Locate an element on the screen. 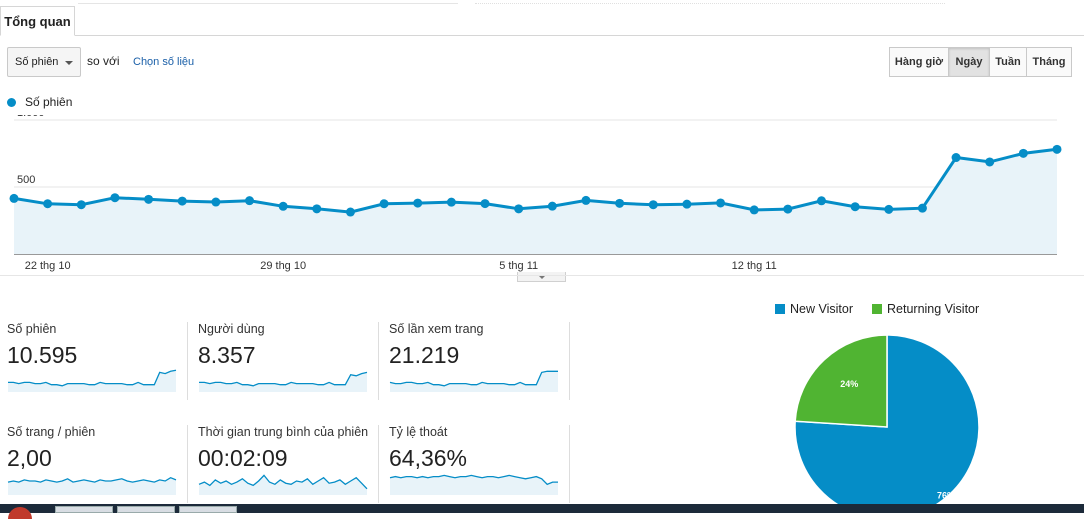 This screenshot has width=1084, height=519. metric-name: Số lần xem trang is located at coordinates (436, 329).